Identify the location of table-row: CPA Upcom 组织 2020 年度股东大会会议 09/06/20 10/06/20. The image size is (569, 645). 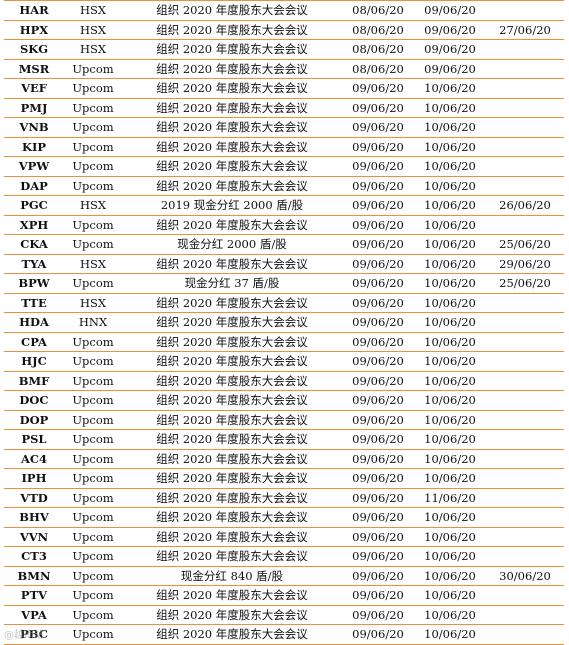
(284, 342).